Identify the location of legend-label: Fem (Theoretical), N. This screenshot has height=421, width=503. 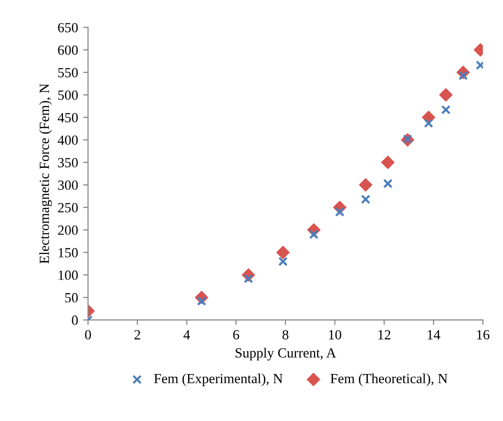
(389, 380).